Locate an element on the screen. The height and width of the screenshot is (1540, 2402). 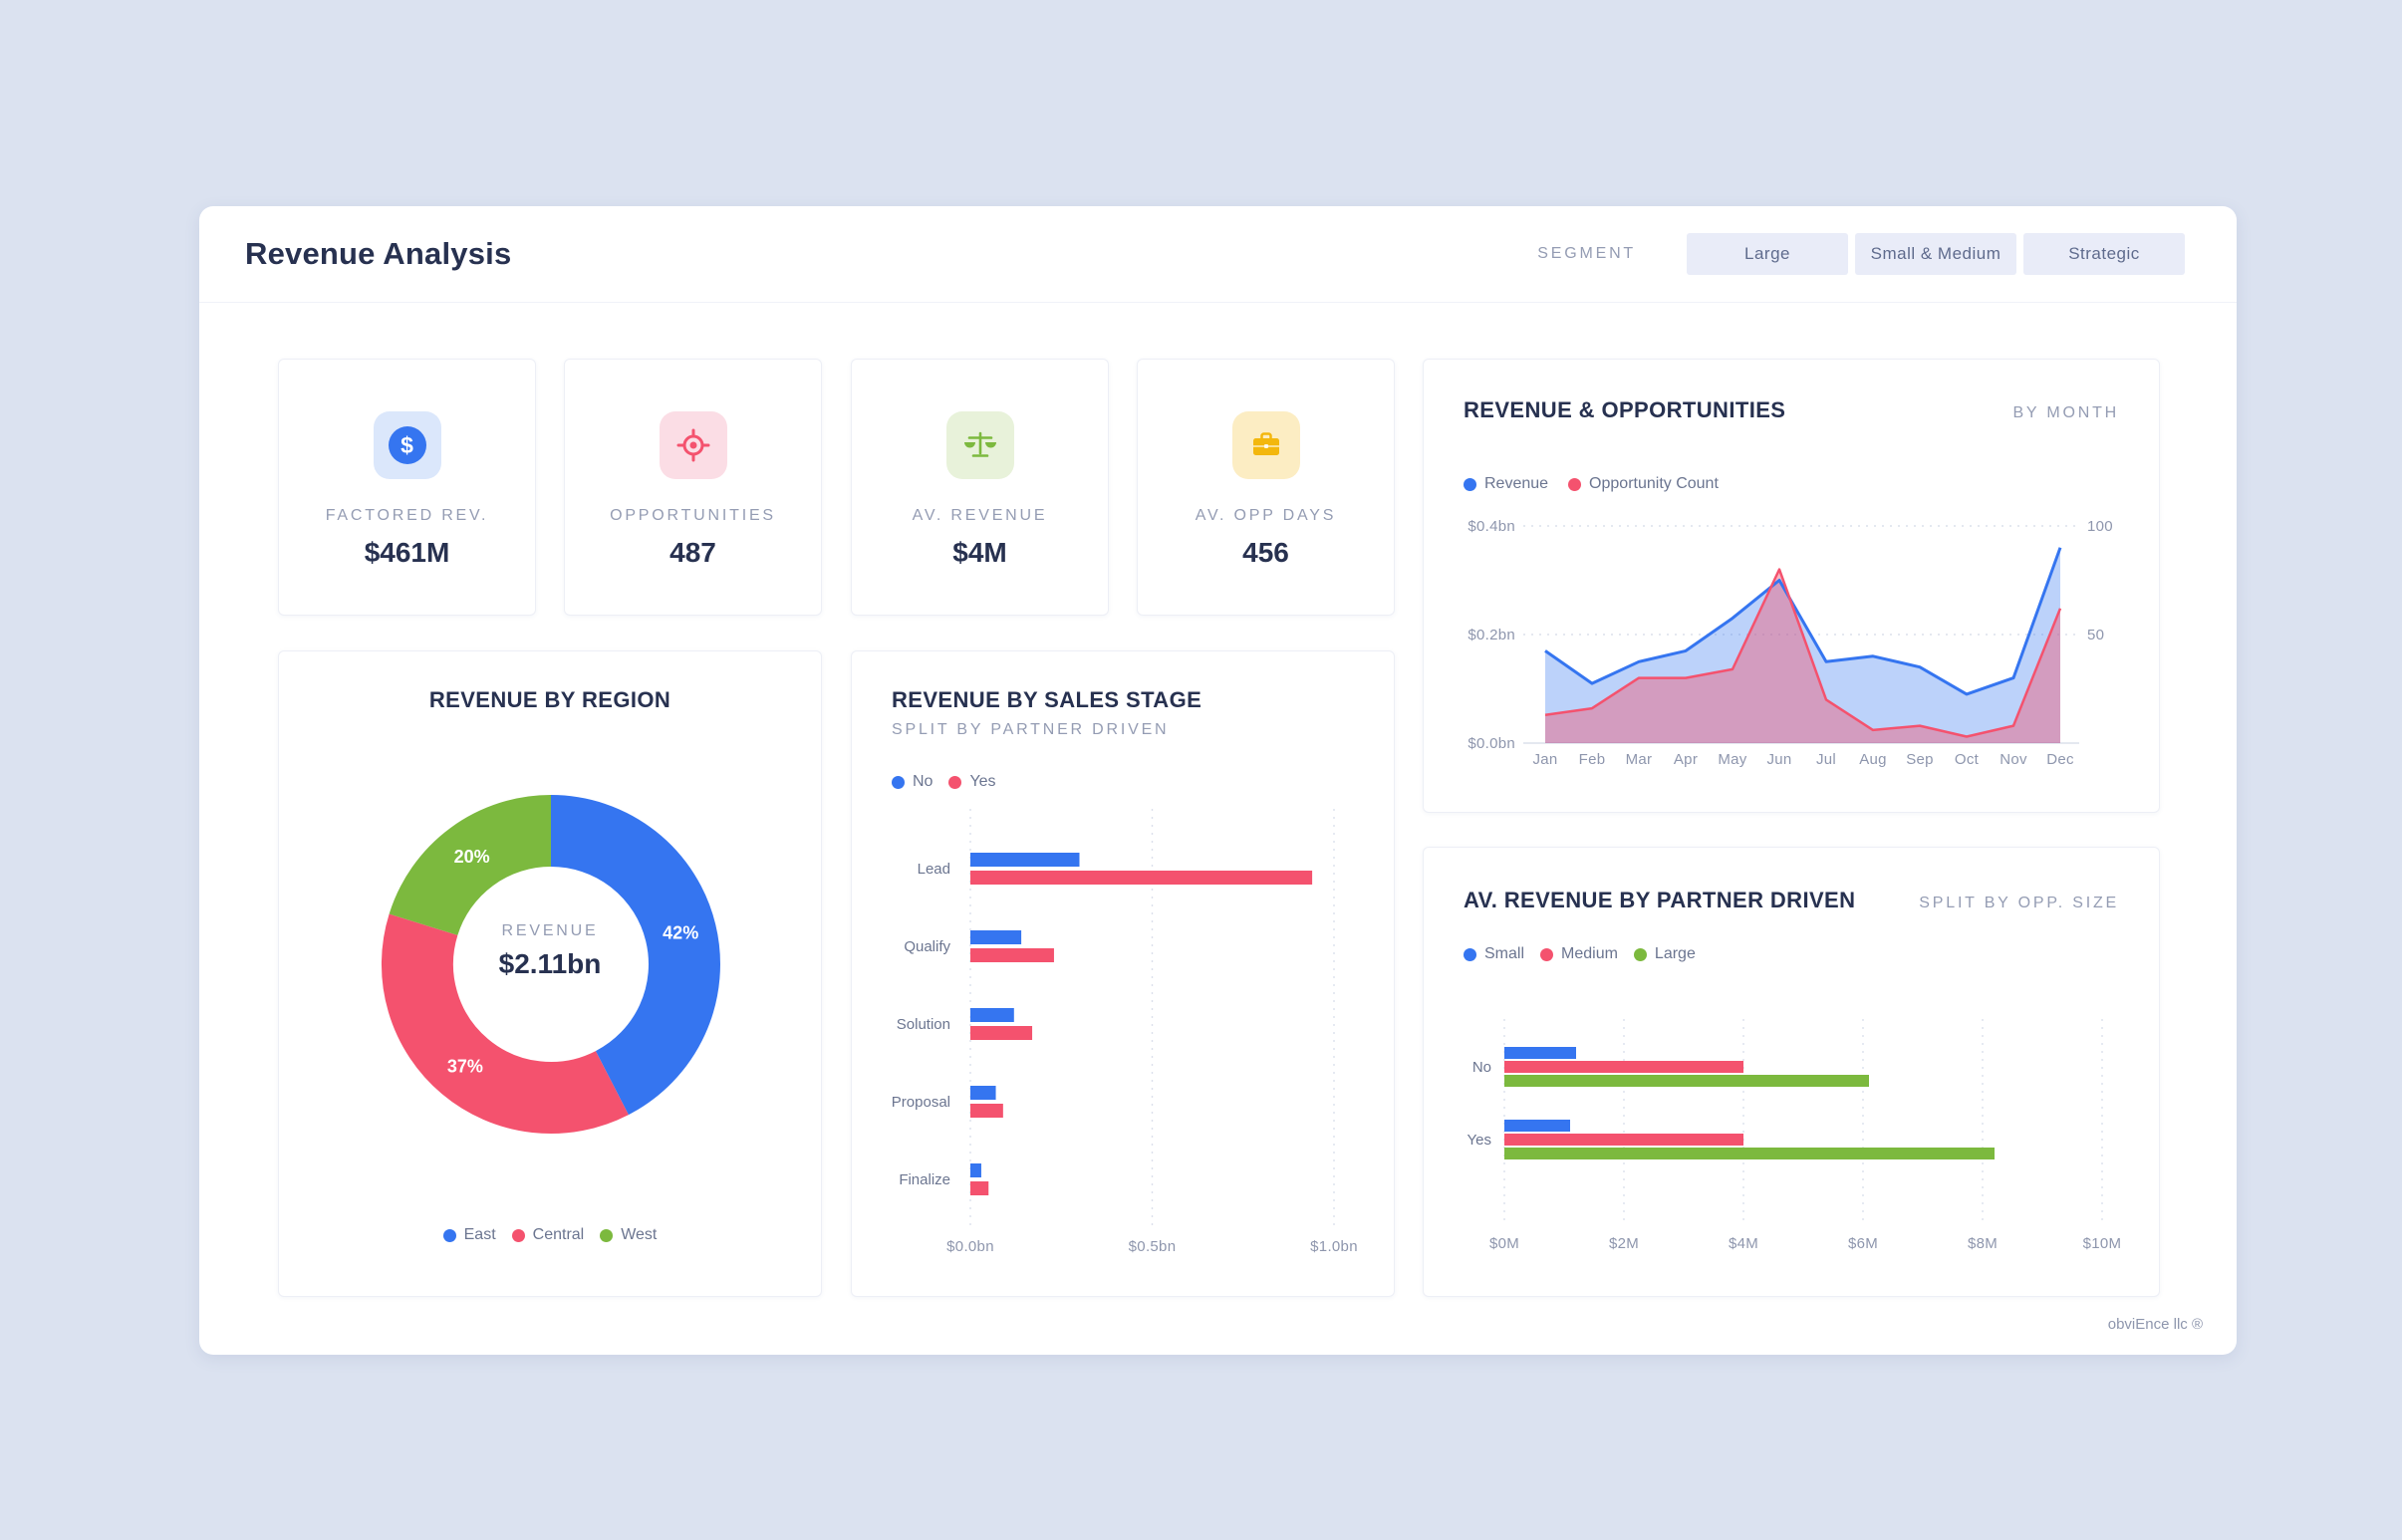
donut-center-value: $2.11bn is located at coordinates (550, 963).